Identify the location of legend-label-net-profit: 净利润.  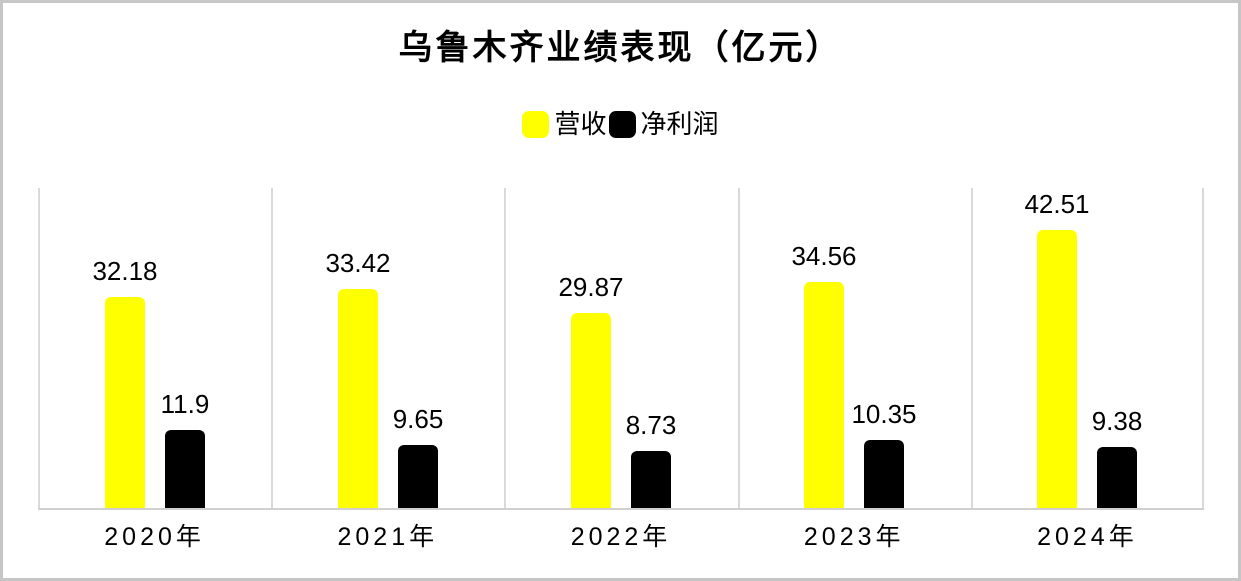
(679, 124).